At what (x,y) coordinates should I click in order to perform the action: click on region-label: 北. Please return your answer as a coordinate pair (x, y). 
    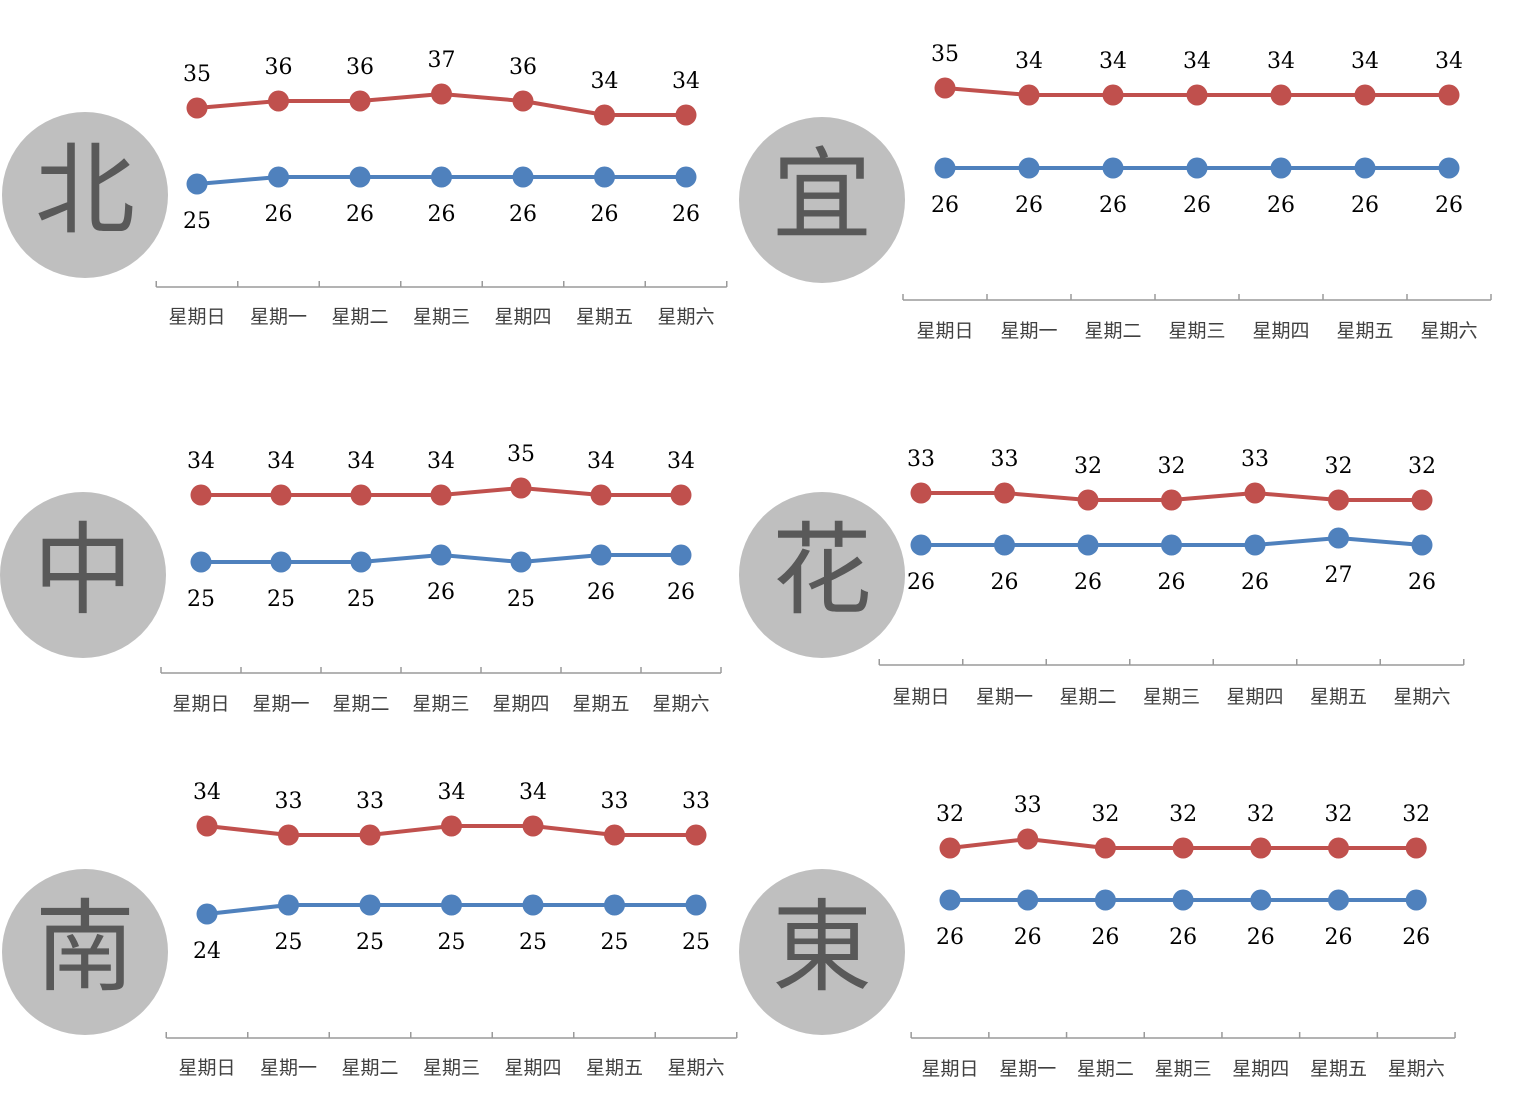
    Looking at the image, I should click on (85, 190).